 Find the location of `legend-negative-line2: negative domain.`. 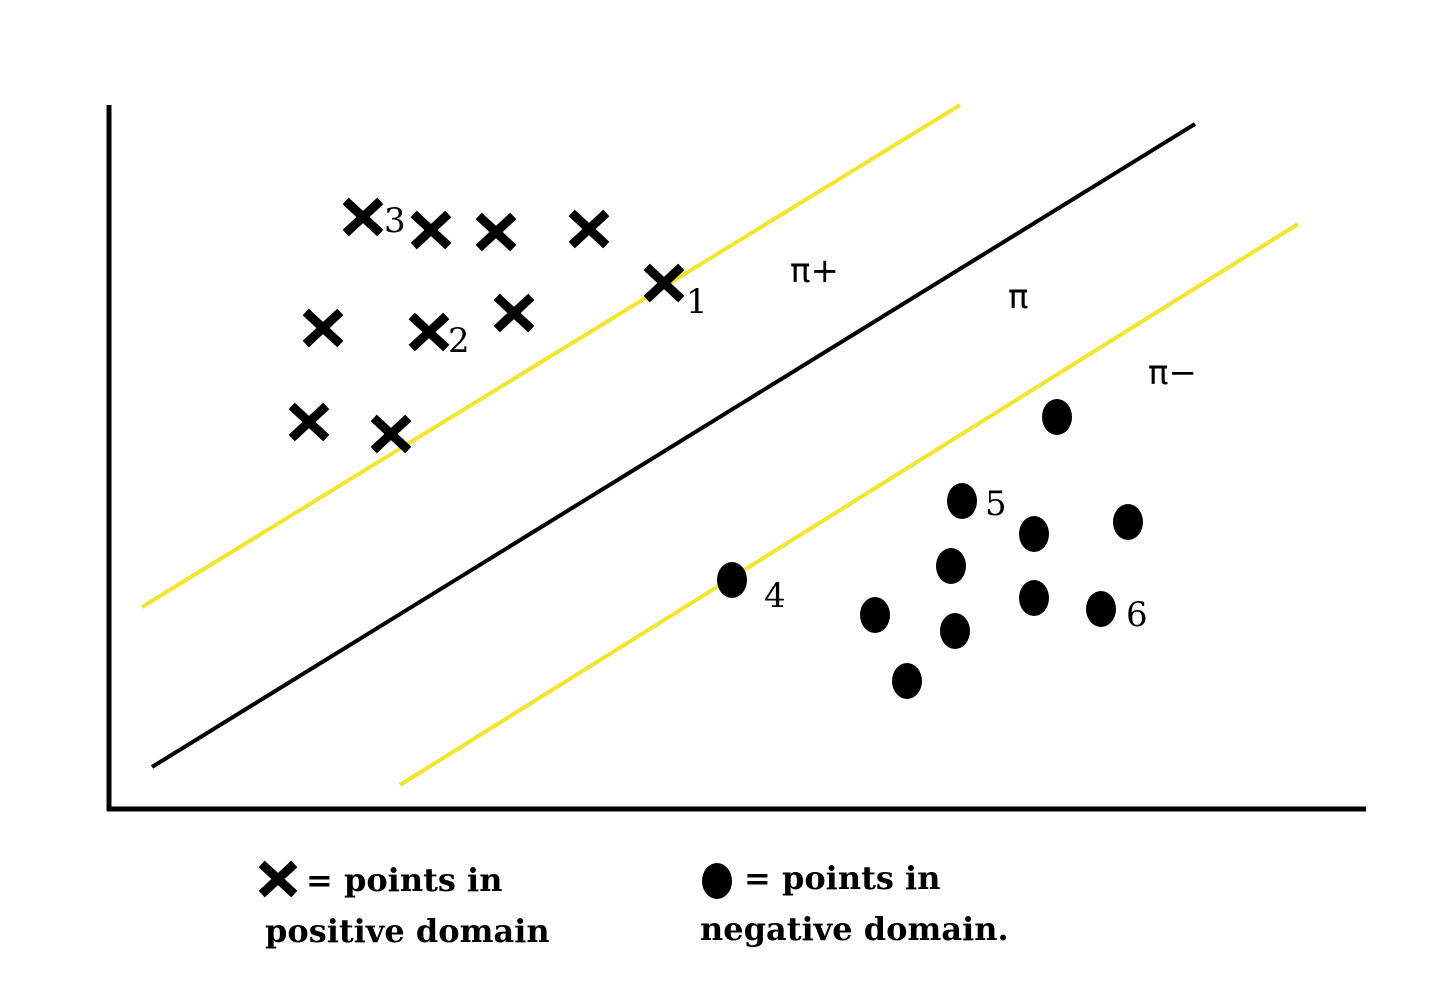

legend-negative-line2: negative domain. is located at coordinates (854, 929).